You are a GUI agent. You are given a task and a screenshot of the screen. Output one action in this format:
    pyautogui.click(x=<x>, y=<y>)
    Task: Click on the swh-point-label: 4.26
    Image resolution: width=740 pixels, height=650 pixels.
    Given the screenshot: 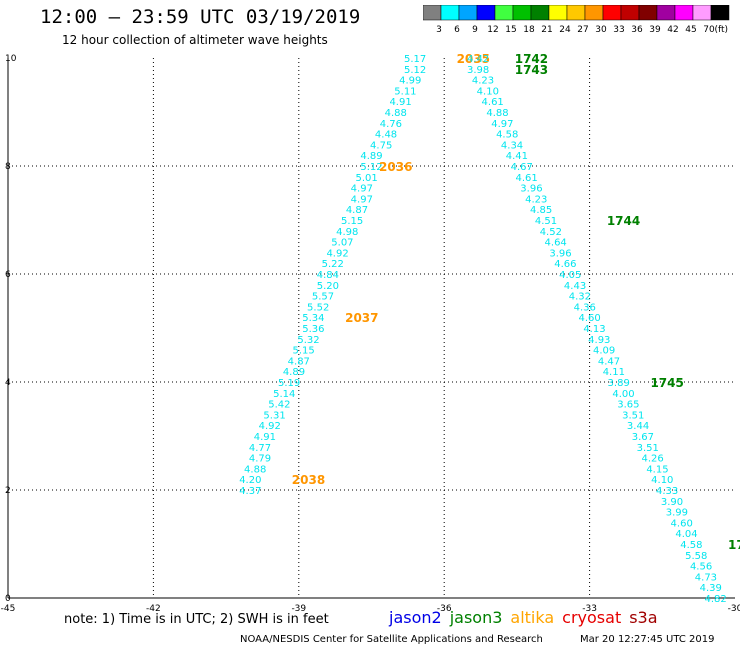 What is the action you would take?
    pyautogui.click(x=652, y=459)
    